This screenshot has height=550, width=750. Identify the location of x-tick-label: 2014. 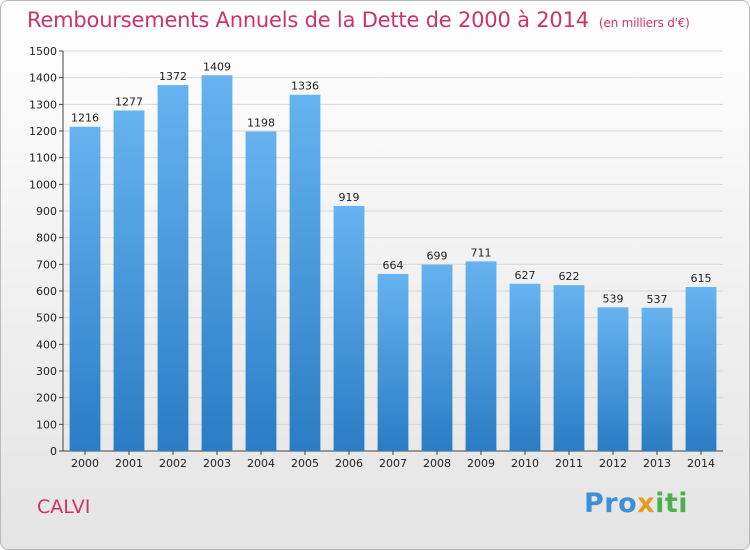
(701, 463).